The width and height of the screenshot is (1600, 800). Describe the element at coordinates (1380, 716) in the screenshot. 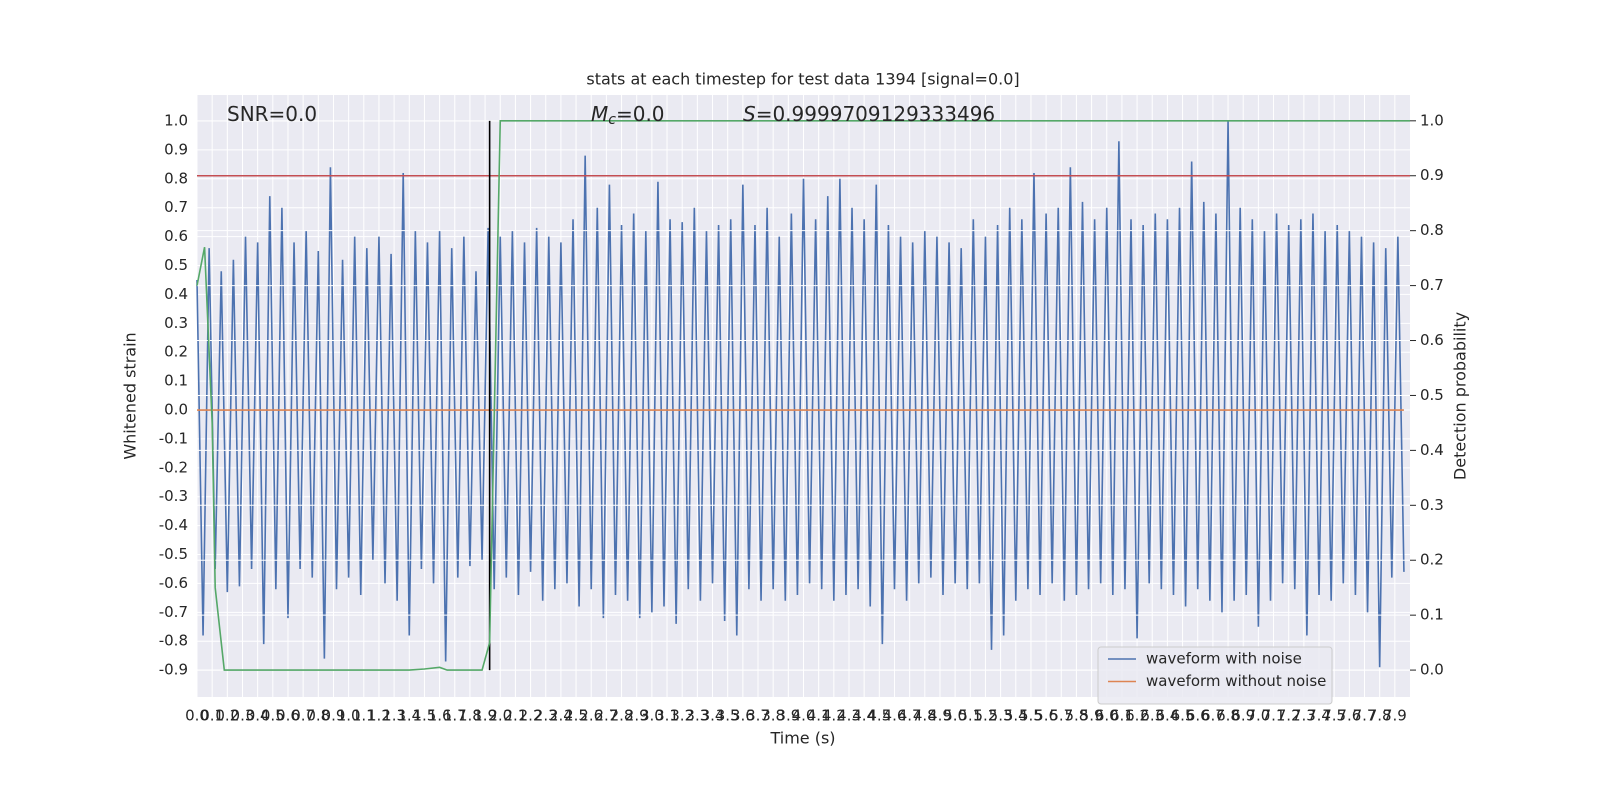

I see `x-tick-label: 7.8` at that location.